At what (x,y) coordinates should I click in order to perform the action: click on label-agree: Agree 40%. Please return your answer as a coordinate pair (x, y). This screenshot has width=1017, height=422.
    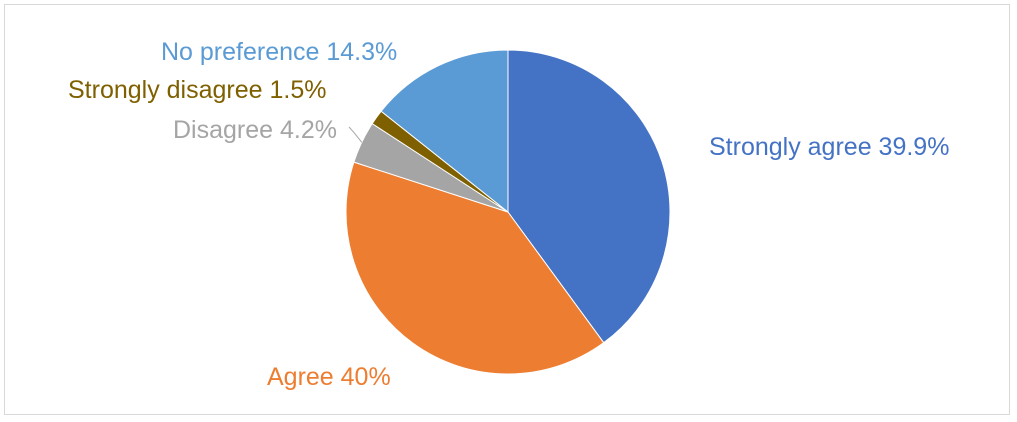
    Looking at the image, I should click on (329, 377).